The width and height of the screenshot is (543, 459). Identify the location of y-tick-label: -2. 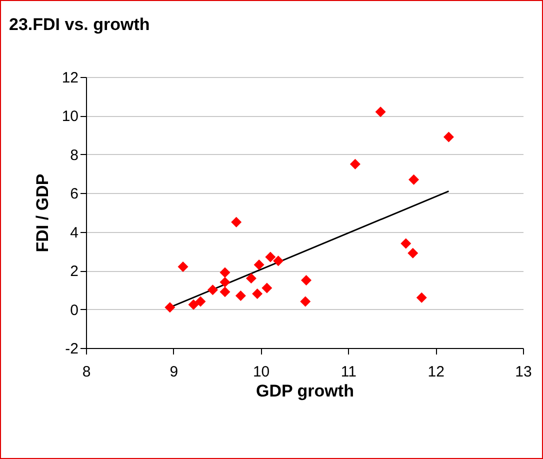
(71, 349).